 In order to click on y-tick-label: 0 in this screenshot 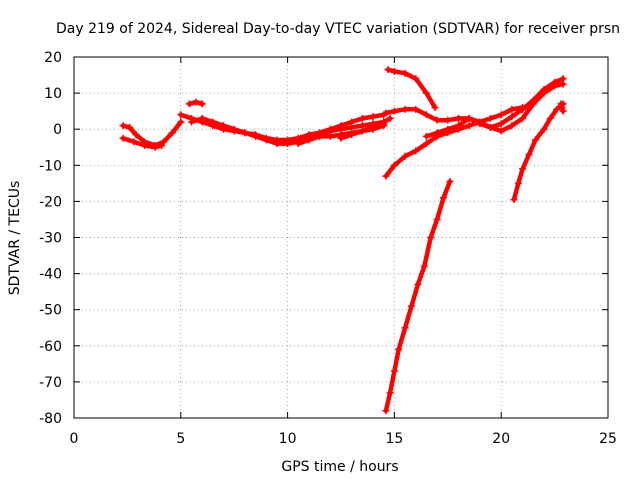, I will do `click(57, 130)`.